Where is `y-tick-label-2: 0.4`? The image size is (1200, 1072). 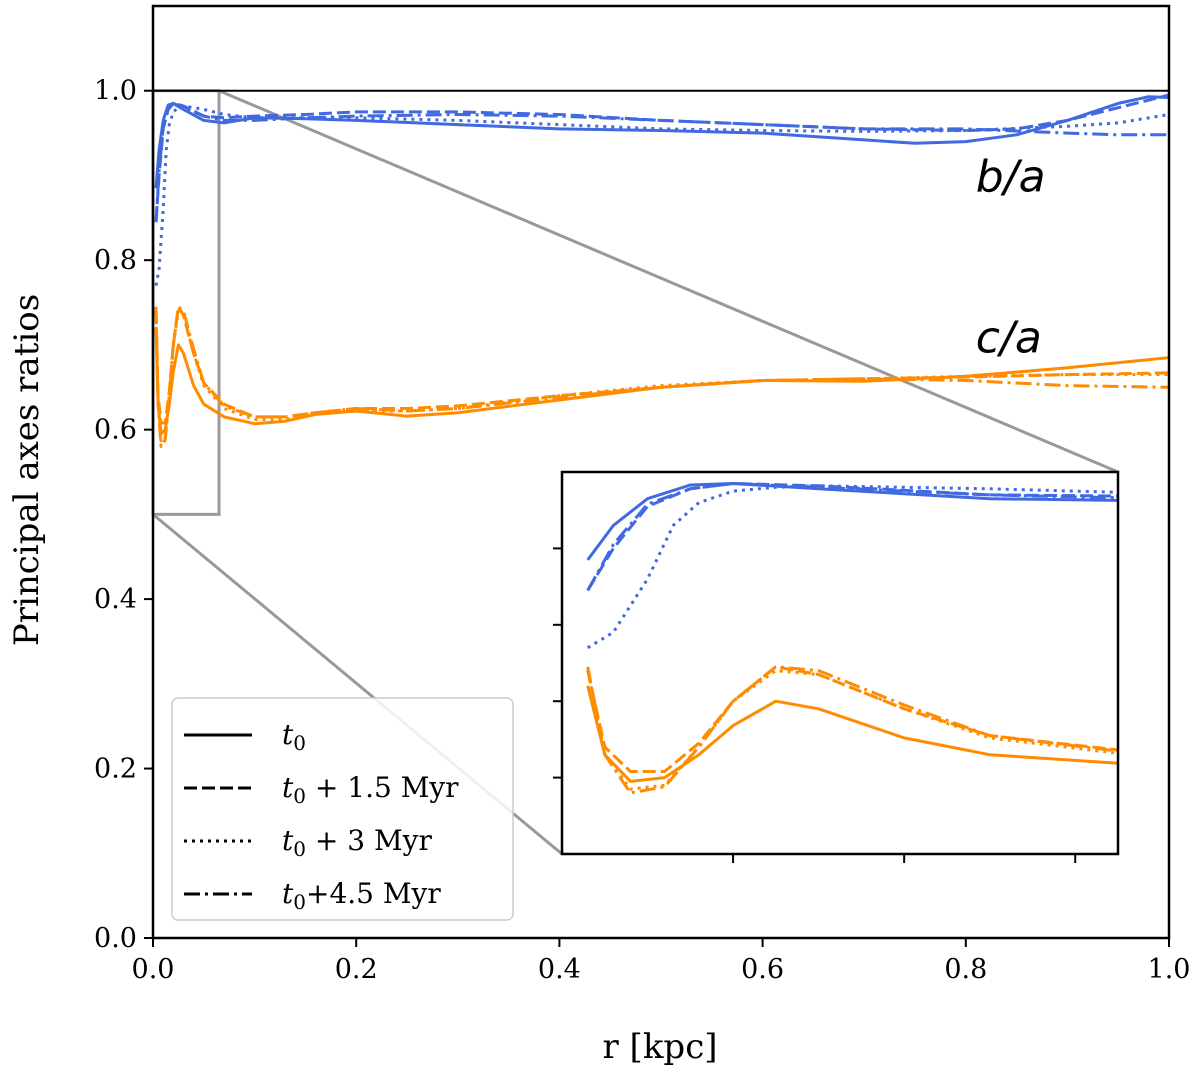
y-tick-label-2: 0.4 is located at coordinates (115, 599).